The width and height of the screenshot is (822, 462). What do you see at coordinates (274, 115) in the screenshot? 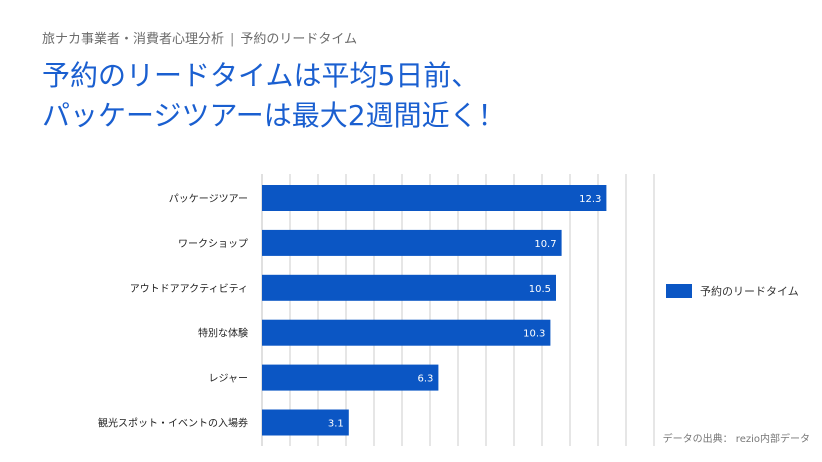
I see `page-title-line-2: パッケージツアーは最大2週間近く！` at bounding box center [274, 115].